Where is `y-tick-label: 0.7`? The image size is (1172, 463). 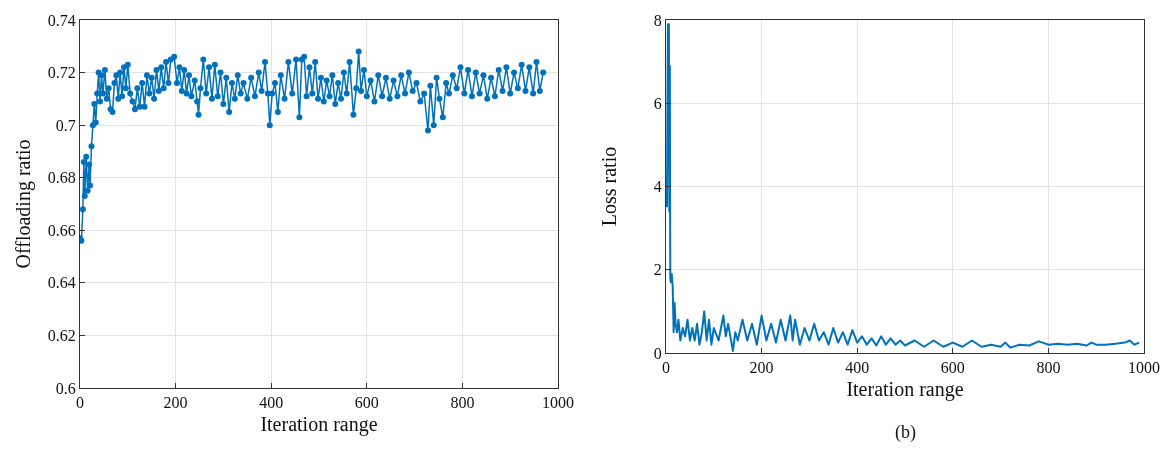 y-tick-label: 0.7 is located at coordinates (65, 125).